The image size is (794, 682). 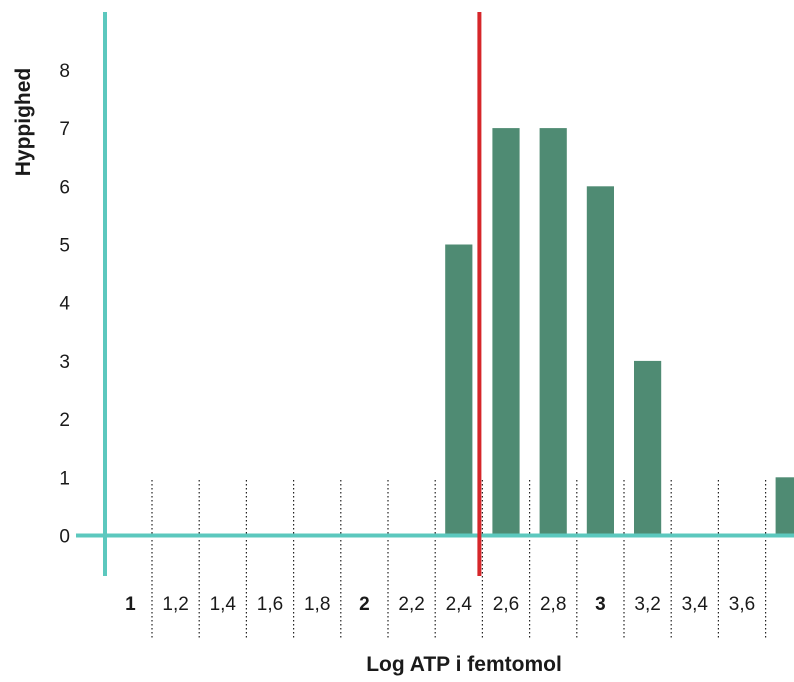 I want to click on x-axis-title: Log ATP i femtomol, so click(x=464, y=664).